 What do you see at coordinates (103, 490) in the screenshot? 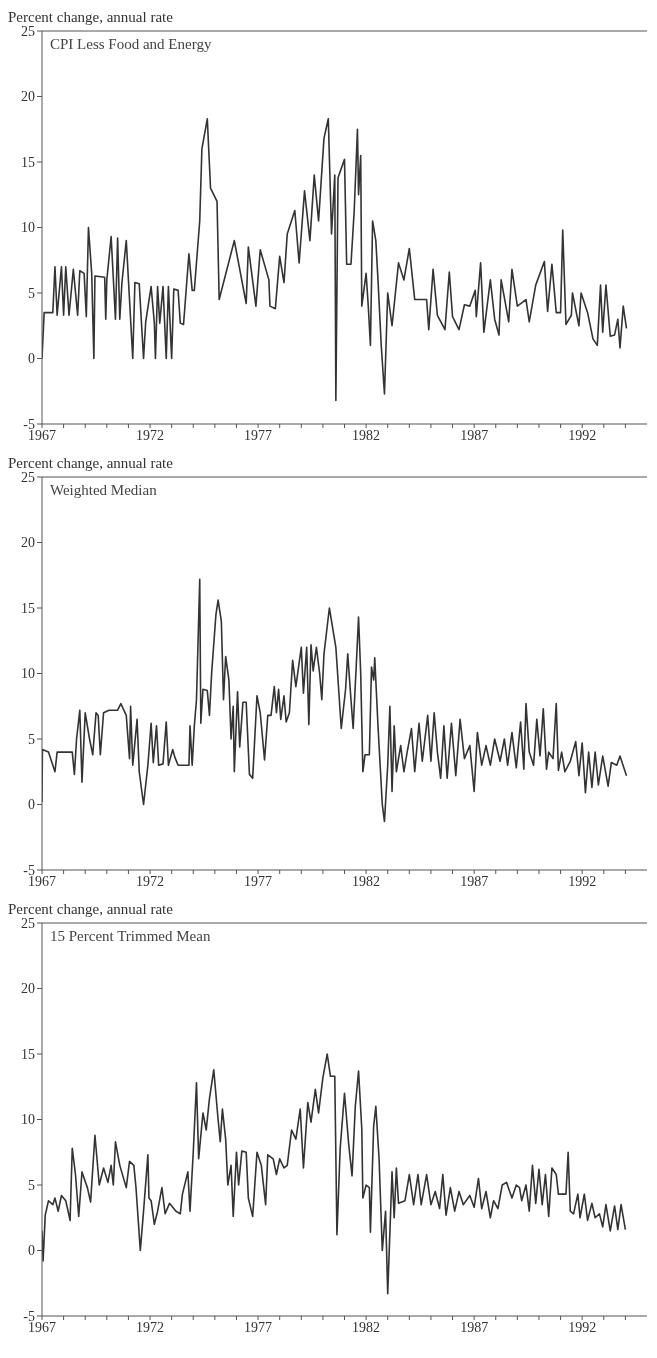
I see `chart-title: Weighted Median` at bounding box center [103, 490].